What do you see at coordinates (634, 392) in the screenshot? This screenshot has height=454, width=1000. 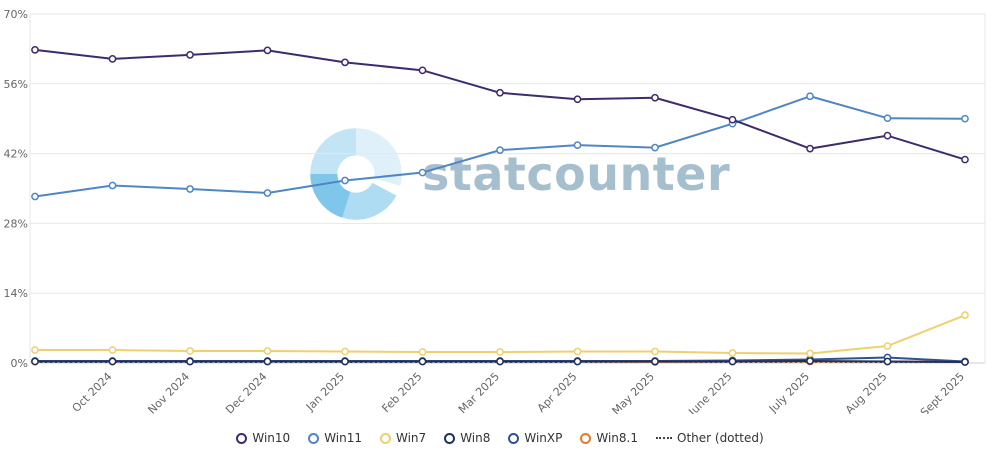 I see `svg-text: May 2025` at bounding box center [634, 392].